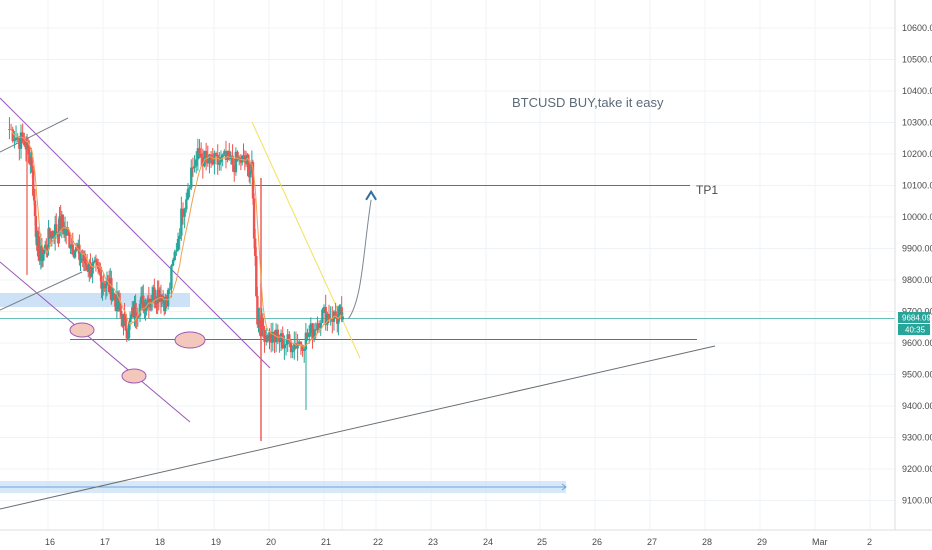  What do you see at coordinates (433, 542) in the screenshot?
I see `x-tick-label: 23` at bounding box center [433, 542].